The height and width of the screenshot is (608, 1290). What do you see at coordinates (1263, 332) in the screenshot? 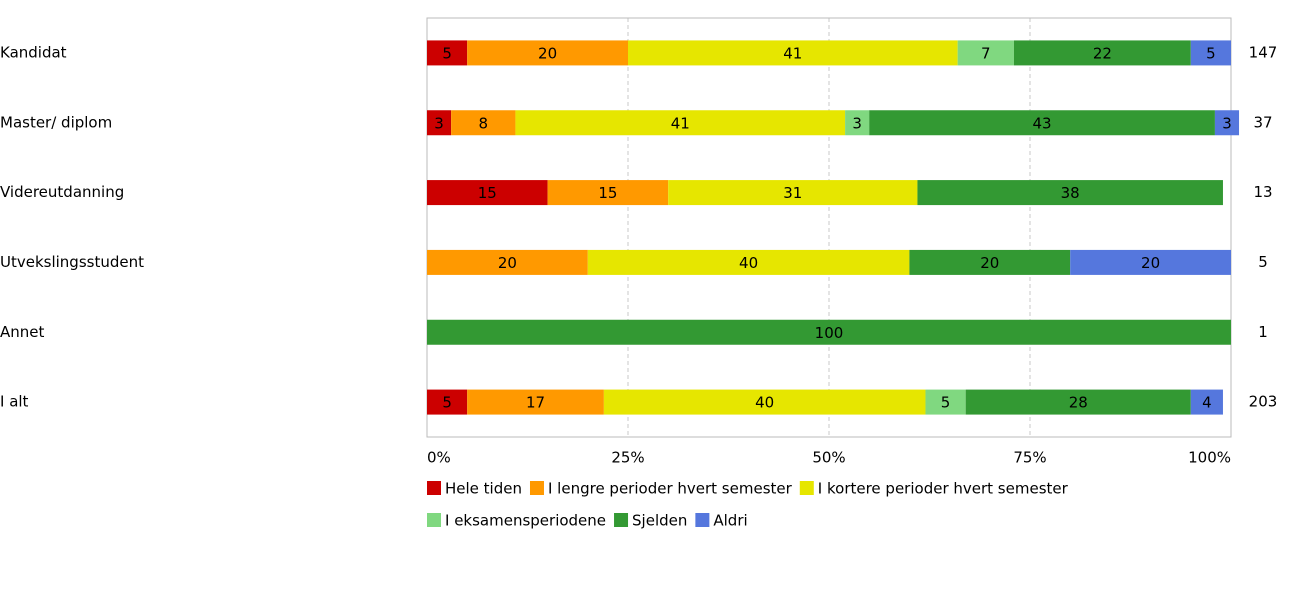
I see `total-label: 1` at bounding box center [1263, 332].